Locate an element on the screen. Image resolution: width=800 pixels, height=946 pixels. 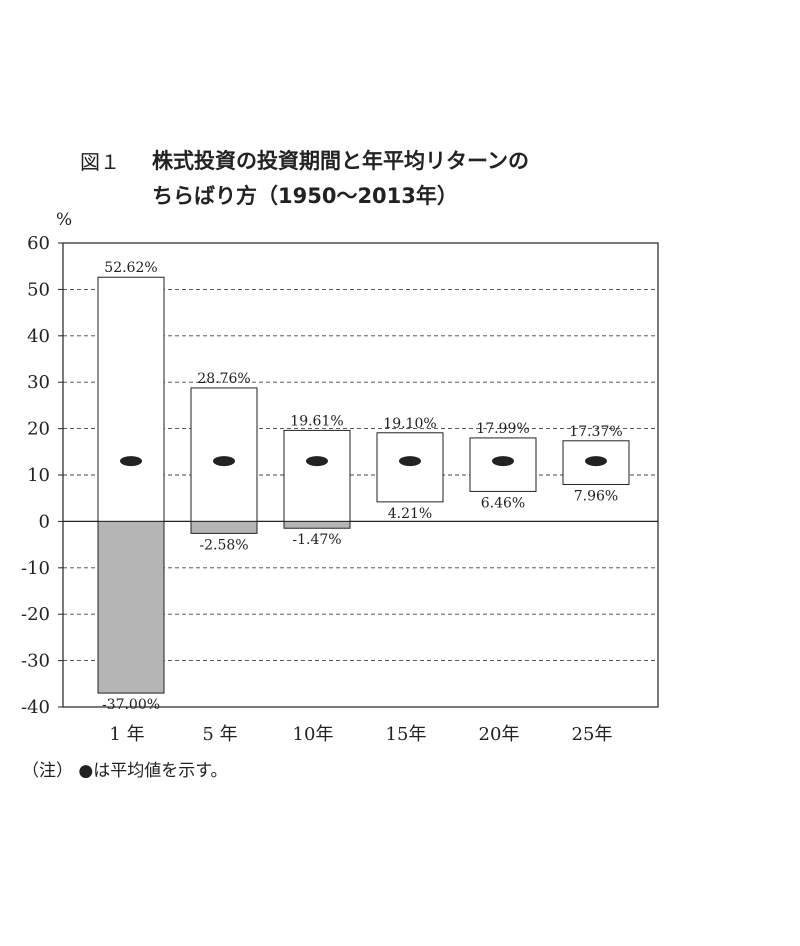
y-axis-unit: % is located at coordinates (64, 220).